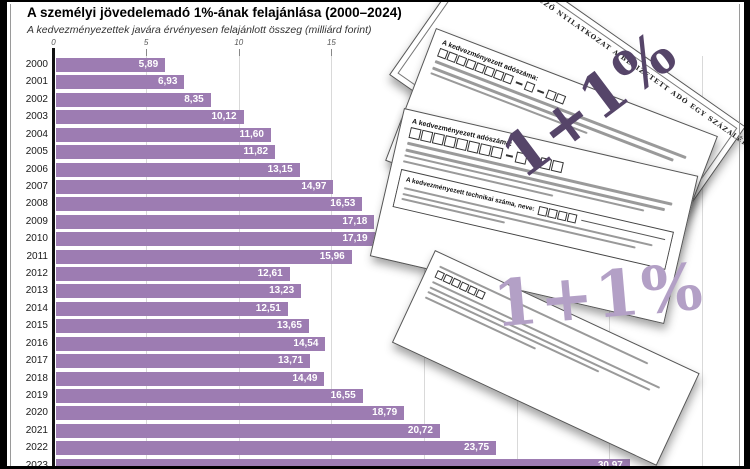 The height and width of the screenshot is (469, 750). What do you see at coordinates (375, 82) in the screenshot?
I see `bar-row: 2001 6,93` at bounding box center [375, 82].